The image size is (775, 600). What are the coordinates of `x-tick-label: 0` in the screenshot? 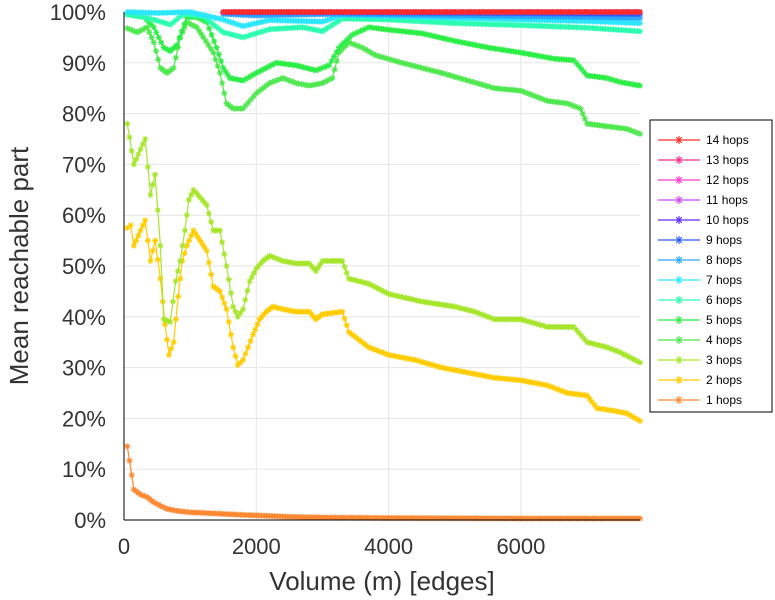 It's located at (124, 546).